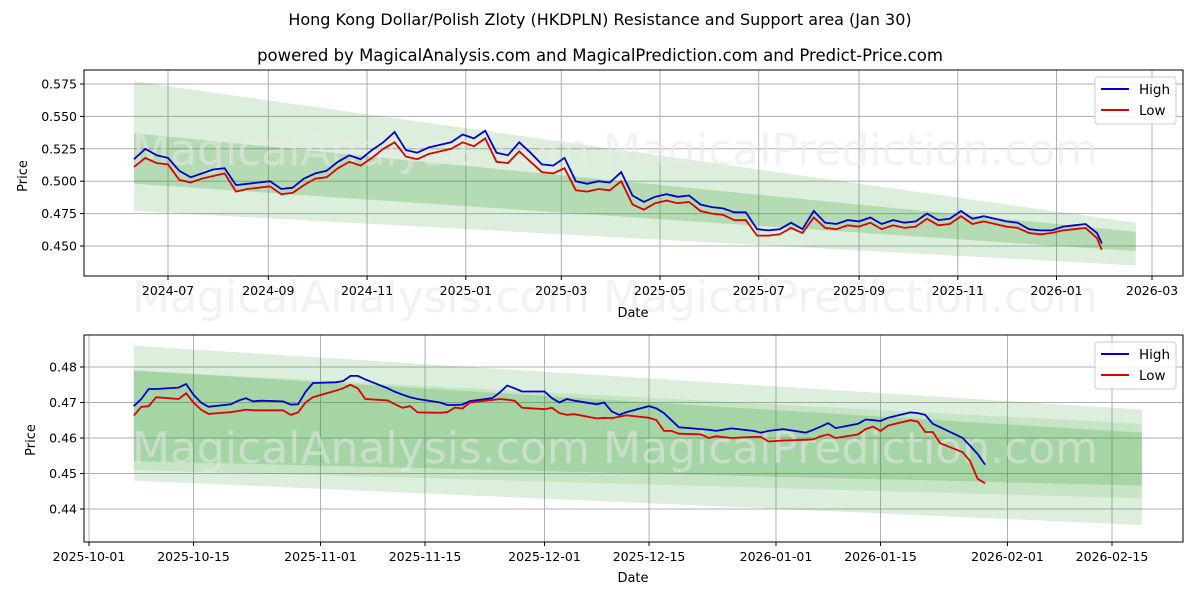 The height and width of the screenshot is (600, 1200). Describe the element at coordinates (59, 148) in the screenshot. I see `y-tick-label: 0.525` at that location.